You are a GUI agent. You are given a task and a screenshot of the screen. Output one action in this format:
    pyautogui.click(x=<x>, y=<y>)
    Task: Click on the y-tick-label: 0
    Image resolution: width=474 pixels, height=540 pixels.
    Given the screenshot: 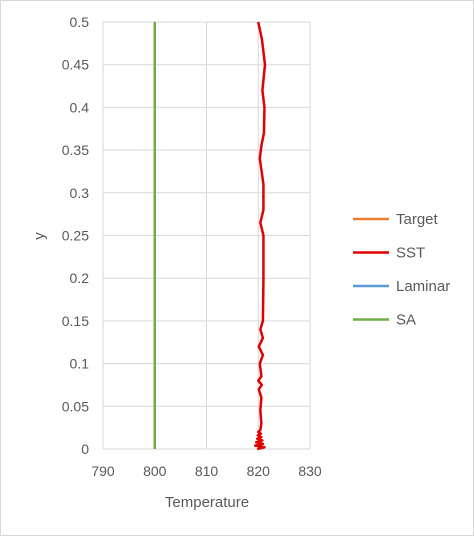 What is the action you would take?
    pyautogui.click(x=85, y=449)
    